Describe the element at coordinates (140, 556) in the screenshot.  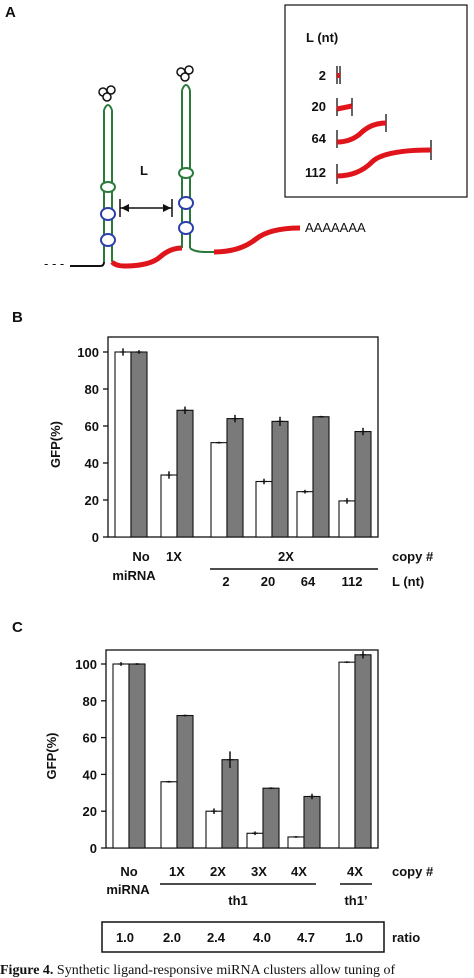
I see `b-no-label: No` at that location.